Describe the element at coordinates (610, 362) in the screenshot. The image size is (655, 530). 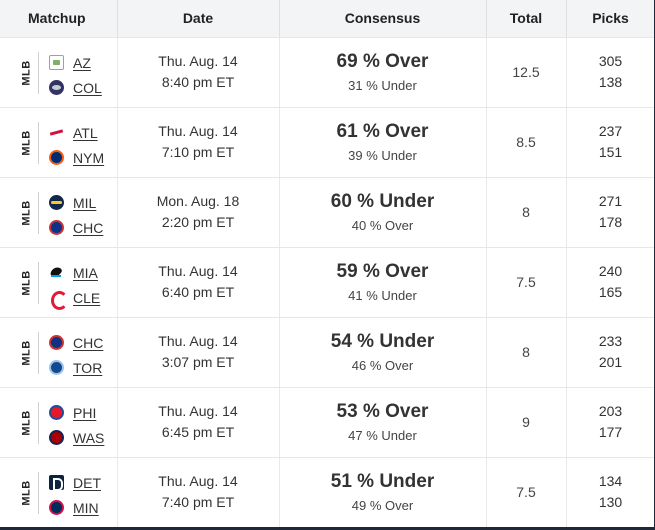
I see `picks-team-2: 201` at that location.